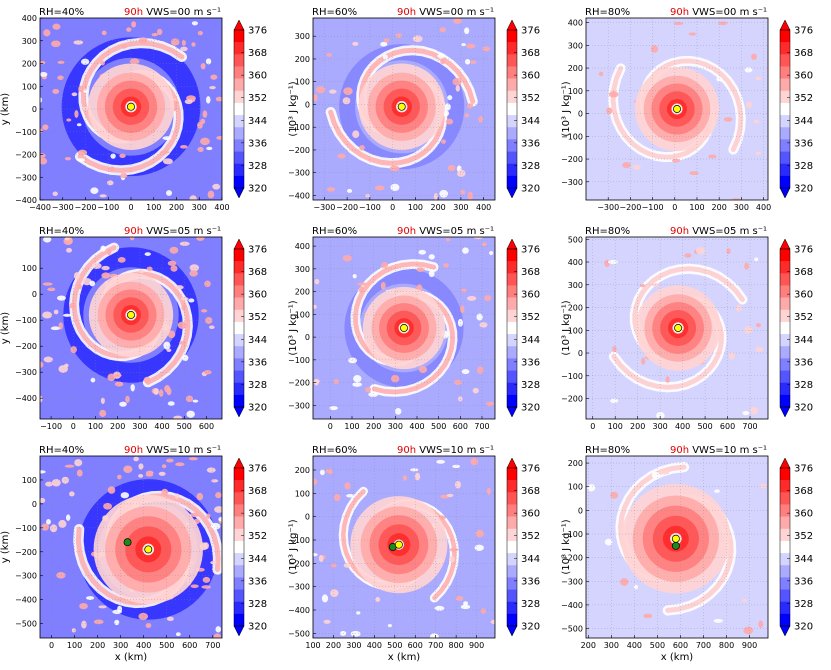 Image resolution: width=831 pixels, height=670 pixels. Describe the element at coordinates (26, 600) in the screenshot. I see `y-tick-label: −400` at that location.